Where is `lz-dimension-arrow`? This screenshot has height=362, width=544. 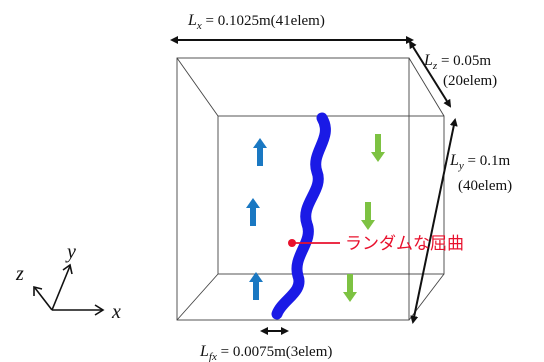 lz-dimension-arrow is located at coordinates (430, 74).